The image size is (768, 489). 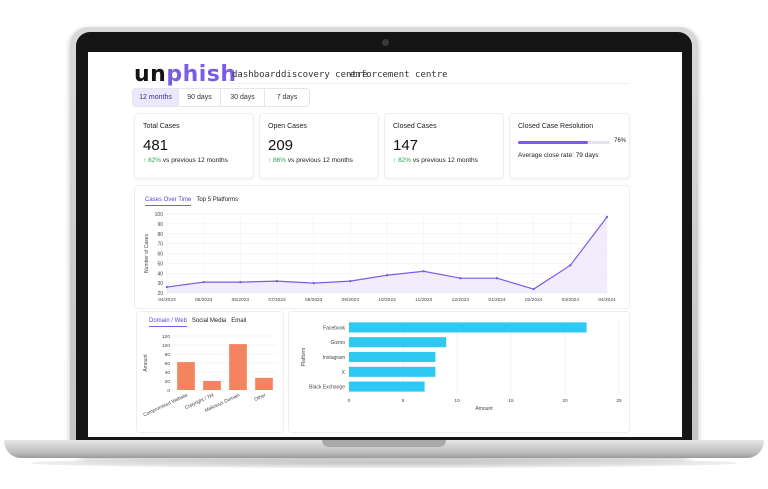 What do you see at coordinates (556, 126) in the screenshot?
I see `card-title: Closed Case Resolution` at bounding box center [556, 126].